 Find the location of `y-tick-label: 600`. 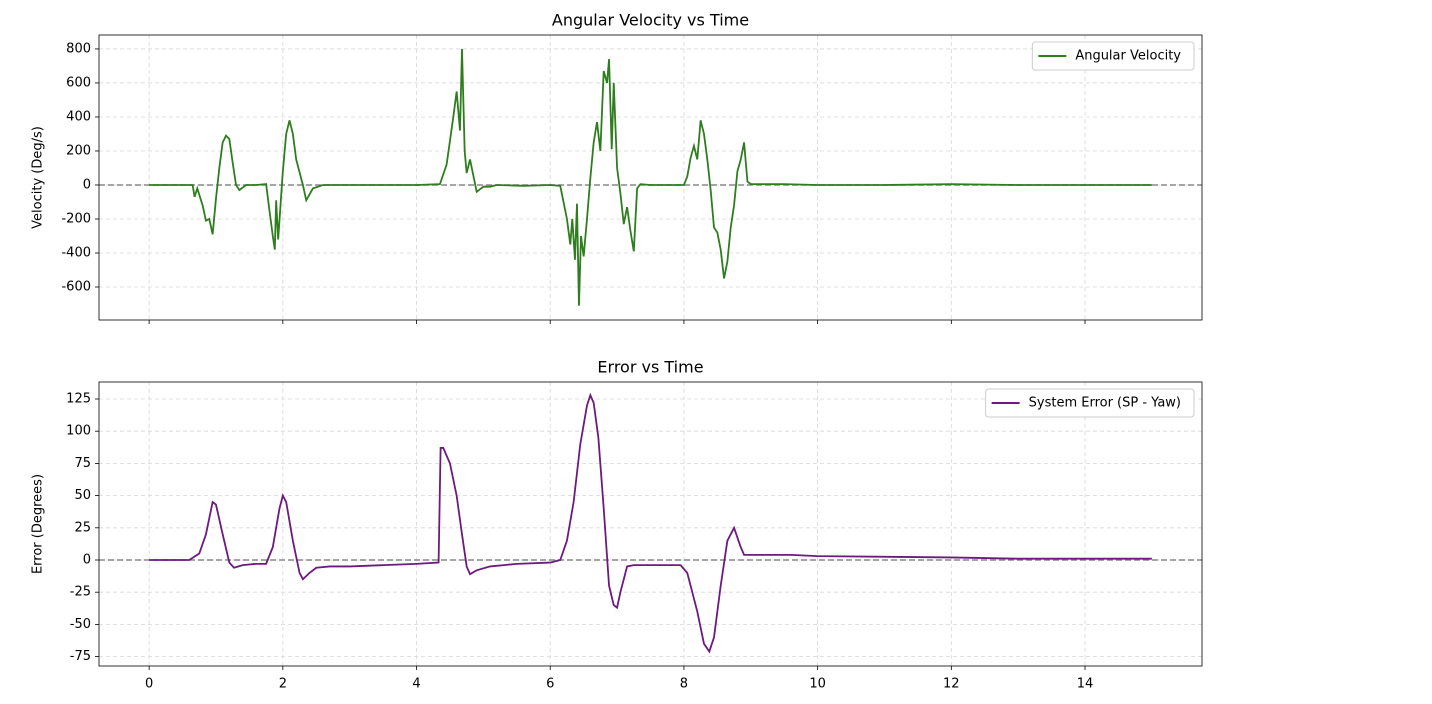

y-tick-label: 600 is located at coordinates (78, 82).